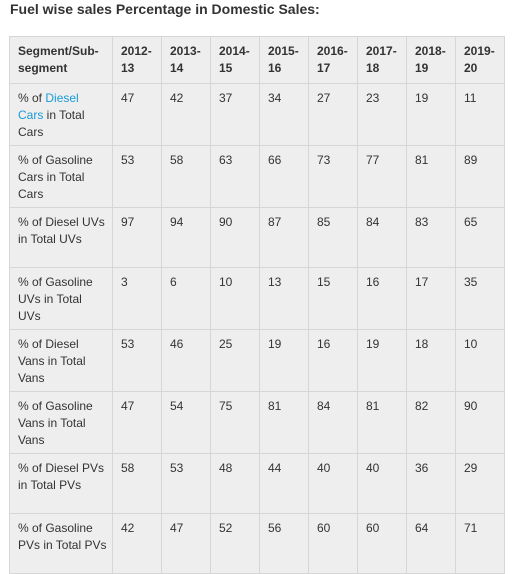 Image resolution: width=515 pixels, height=574 pixels. Describe the element at coordinates (61, 483) in the screenshot. I see `row-label: % of Diesel PVs in Total PVs` at that location.